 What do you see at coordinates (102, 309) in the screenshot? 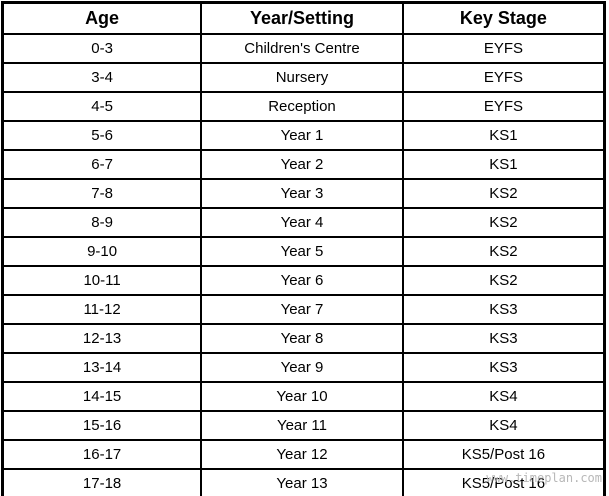
I see `table-cell-age: 11-12` at bounding box center [102, 309].